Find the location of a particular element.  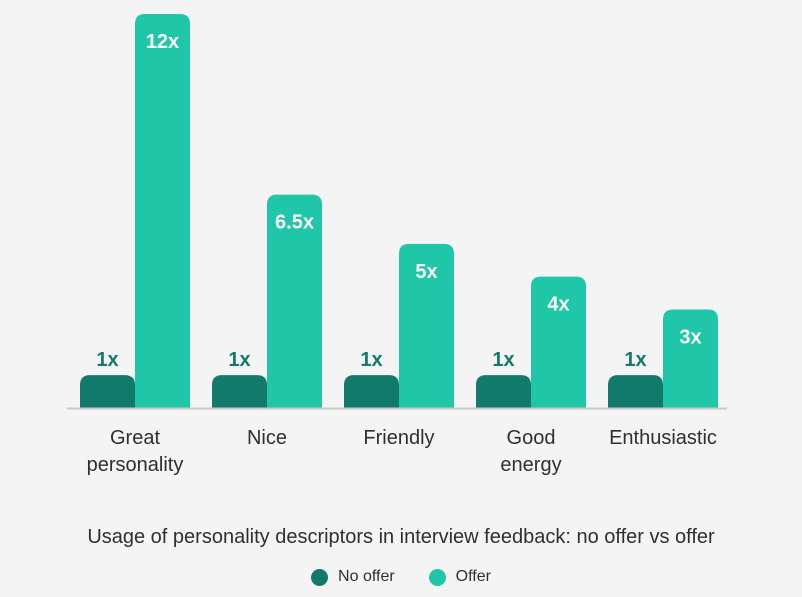

legend-item-offer: Offer is located at coordinates (459, 577).